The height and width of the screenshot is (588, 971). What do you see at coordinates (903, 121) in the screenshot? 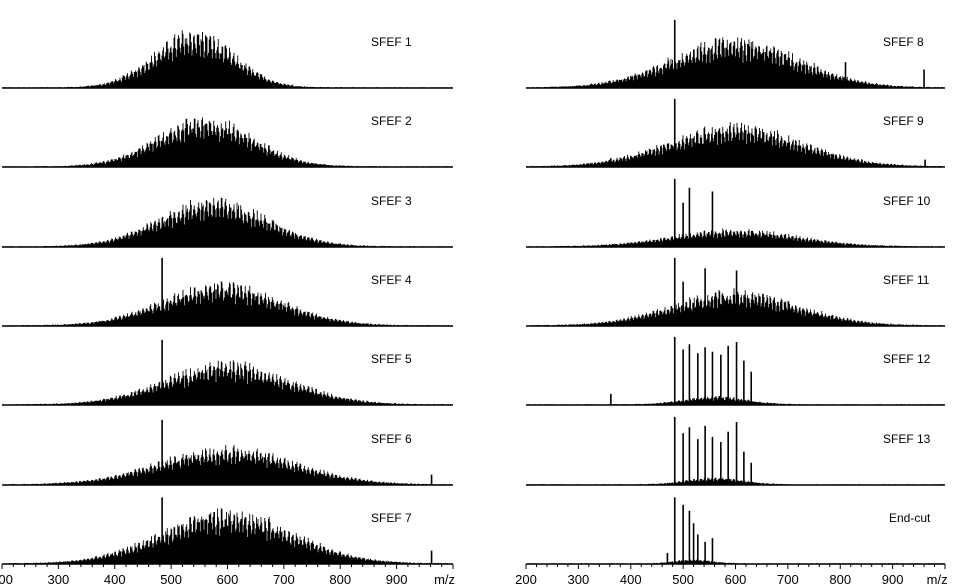
I see `spectrum-label: SFEF 9` at bounding box center [903, 121].